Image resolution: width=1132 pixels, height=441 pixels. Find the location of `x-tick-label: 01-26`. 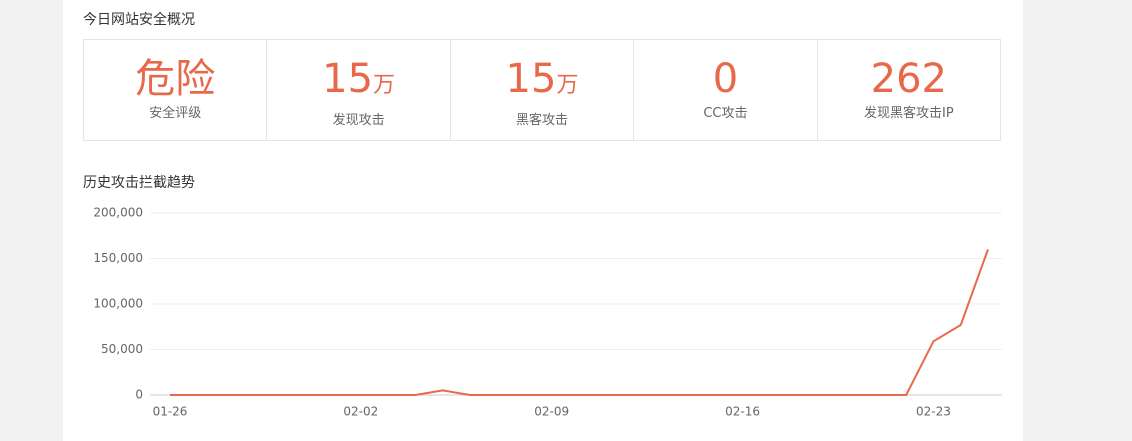

x-tick-label: 01-26 is located at coordinates (170, 412).